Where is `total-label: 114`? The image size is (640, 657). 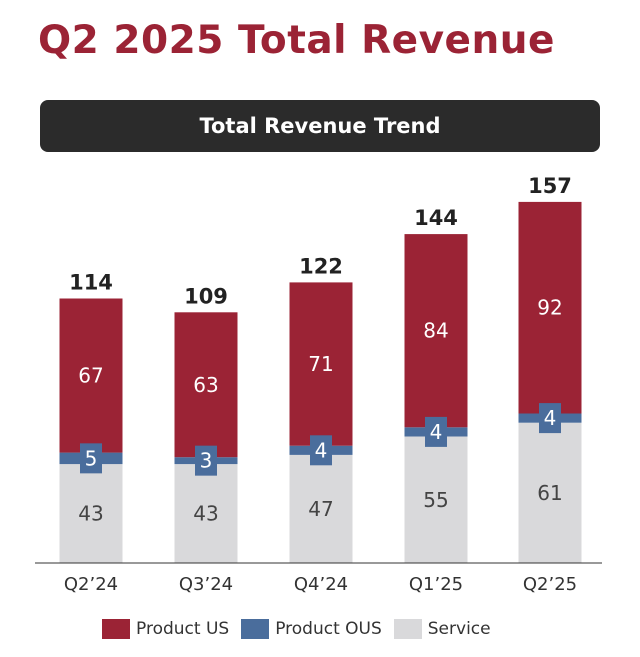 total-label: 114 is located at coordinates (91, 283).